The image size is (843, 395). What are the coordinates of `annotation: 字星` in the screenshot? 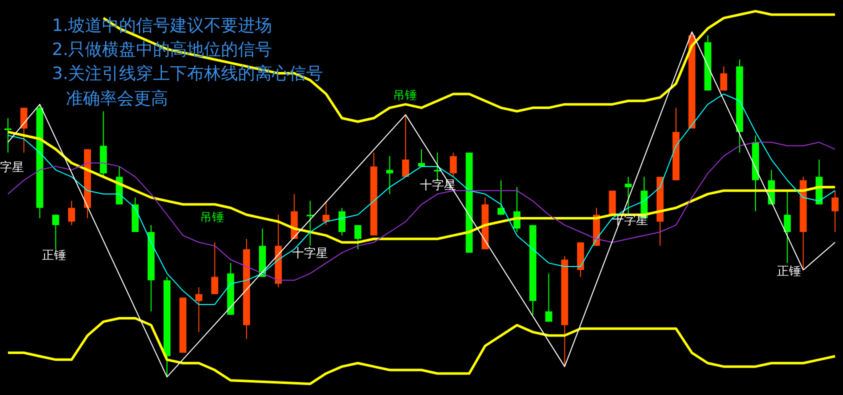 It's located at (12, 167).